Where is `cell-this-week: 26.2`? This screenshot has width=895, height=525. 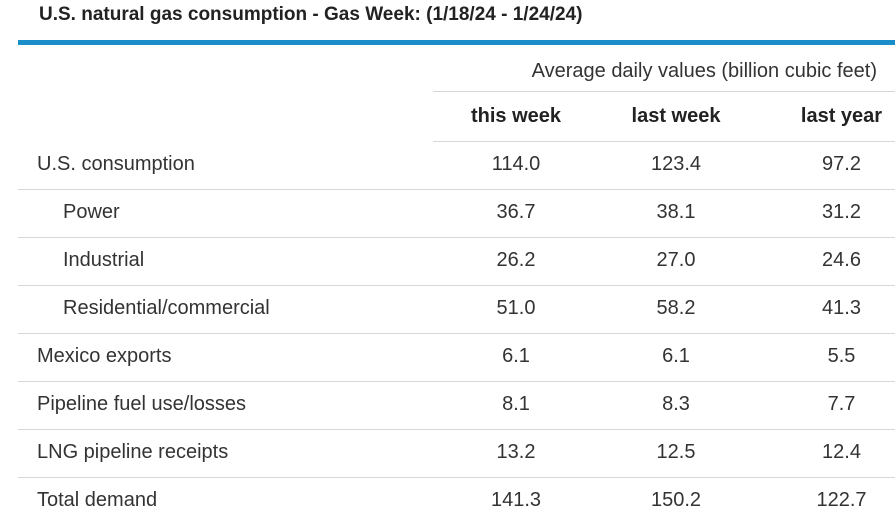
cell-this-week: 26.2 is located at coordinates (516, 260).